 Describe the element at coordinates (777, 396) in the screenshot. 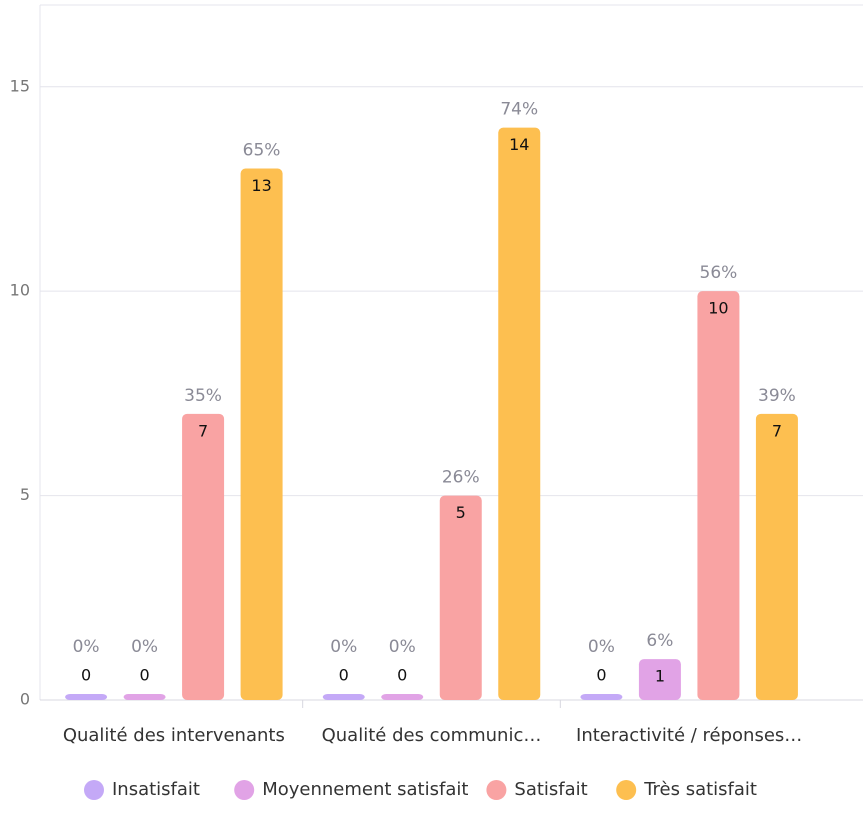

I see `percent-label: 39%` at that location.